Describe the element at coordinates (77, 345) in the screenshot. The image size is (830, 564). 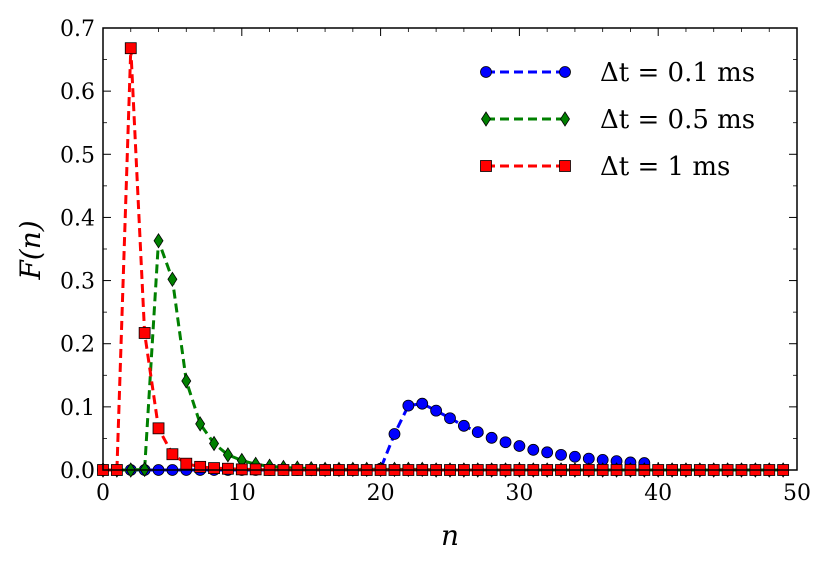
I see `y-tick-label: 0.2` at that location.